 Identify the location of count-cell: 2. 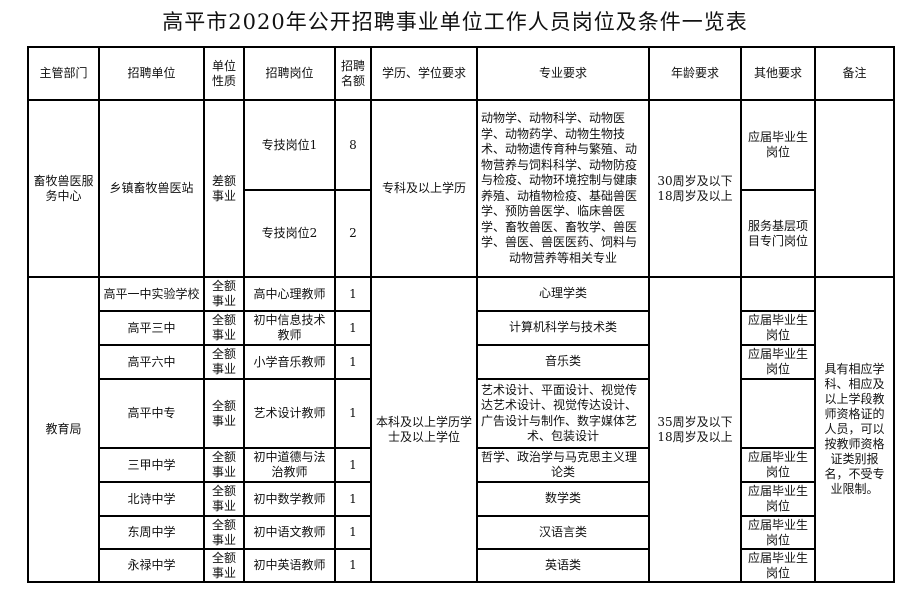
(353, 233).